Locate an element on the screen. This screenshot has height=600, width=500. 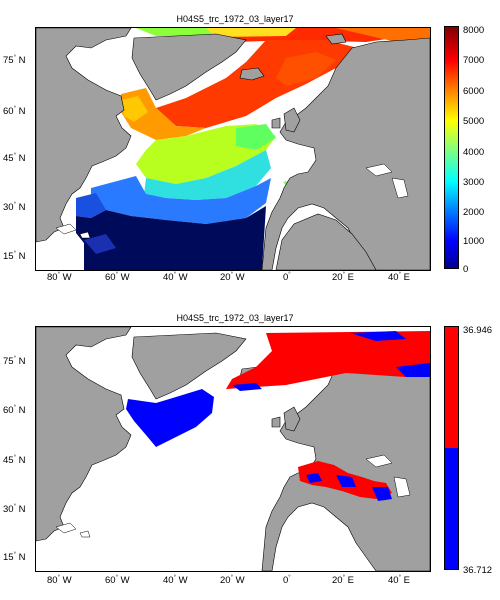
top-inland-seas is located at coordinates (387, 181).